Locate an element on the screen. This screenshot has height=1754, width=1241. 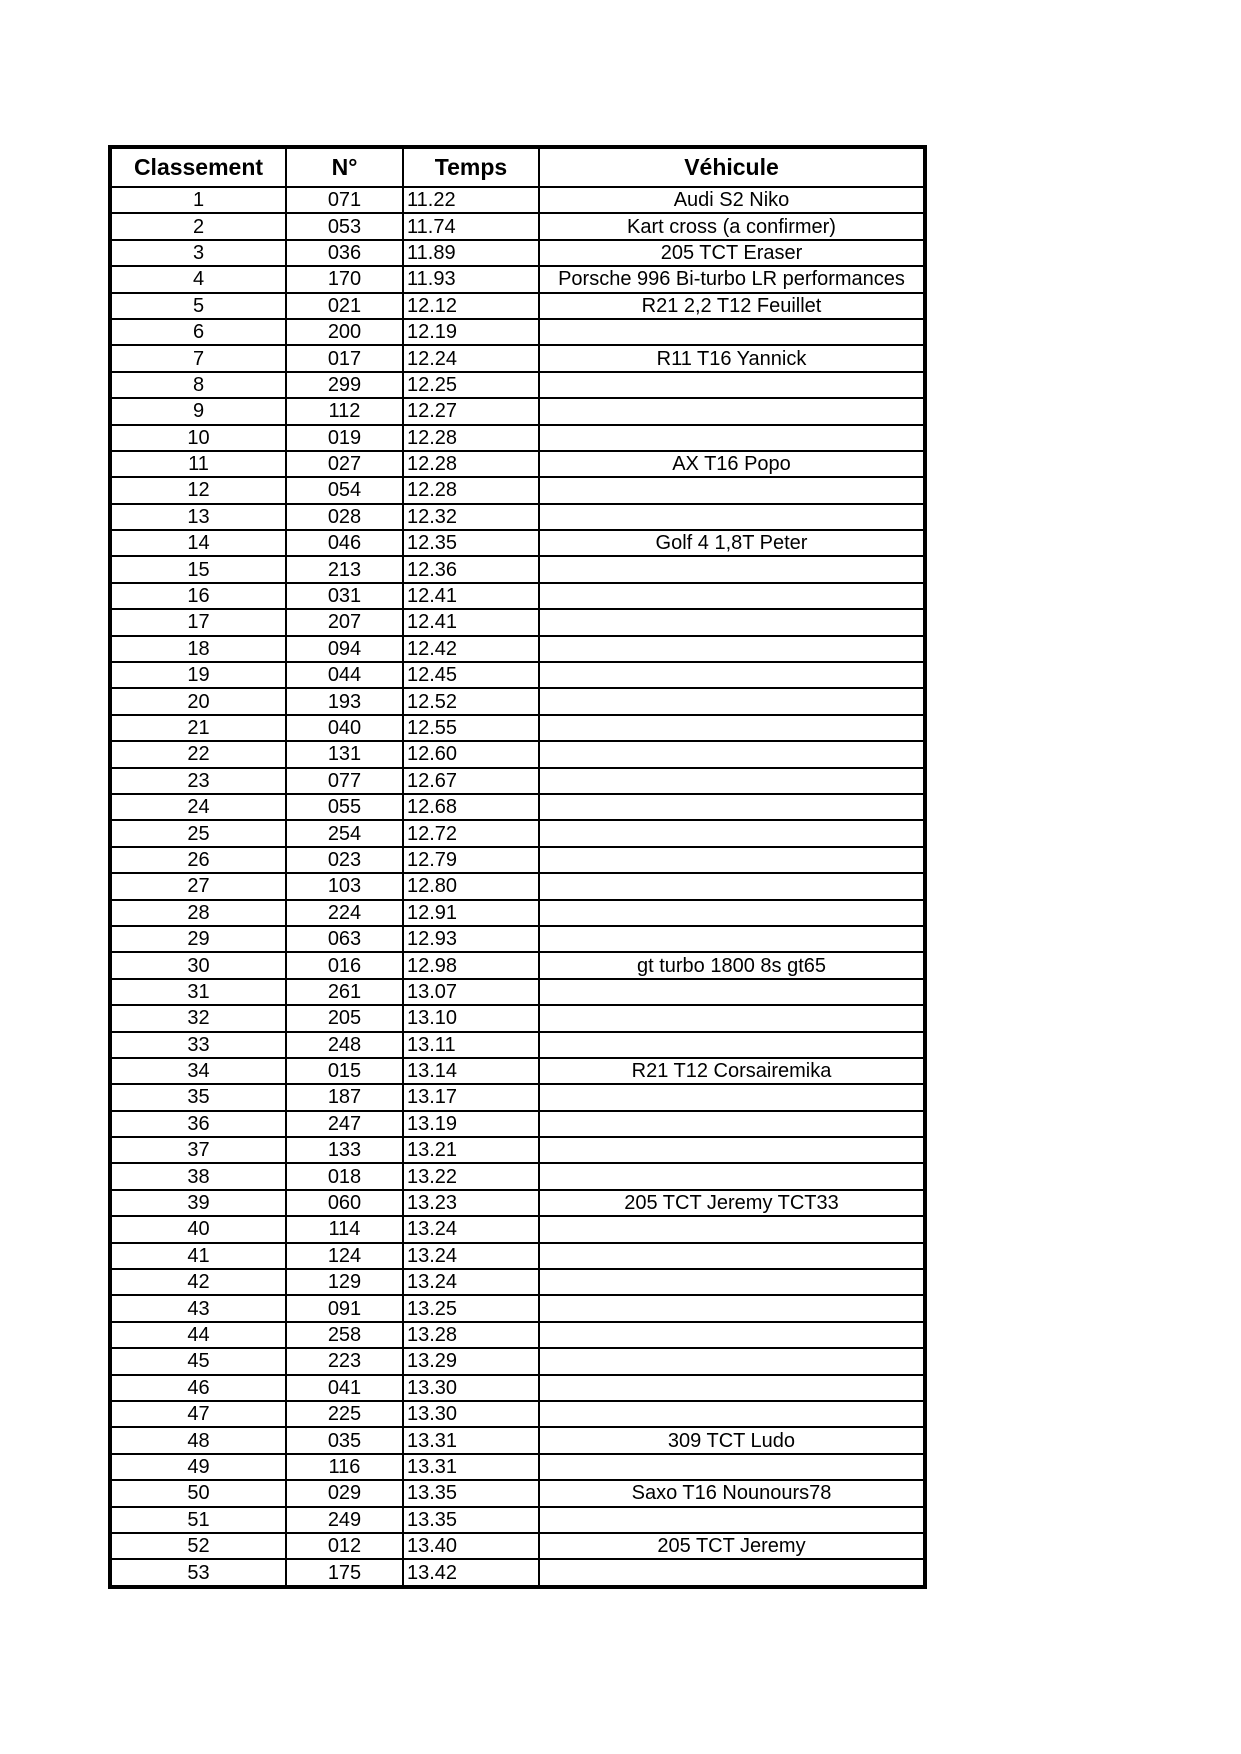
time-cell: 12.91 is located at coordinates (471, 912).